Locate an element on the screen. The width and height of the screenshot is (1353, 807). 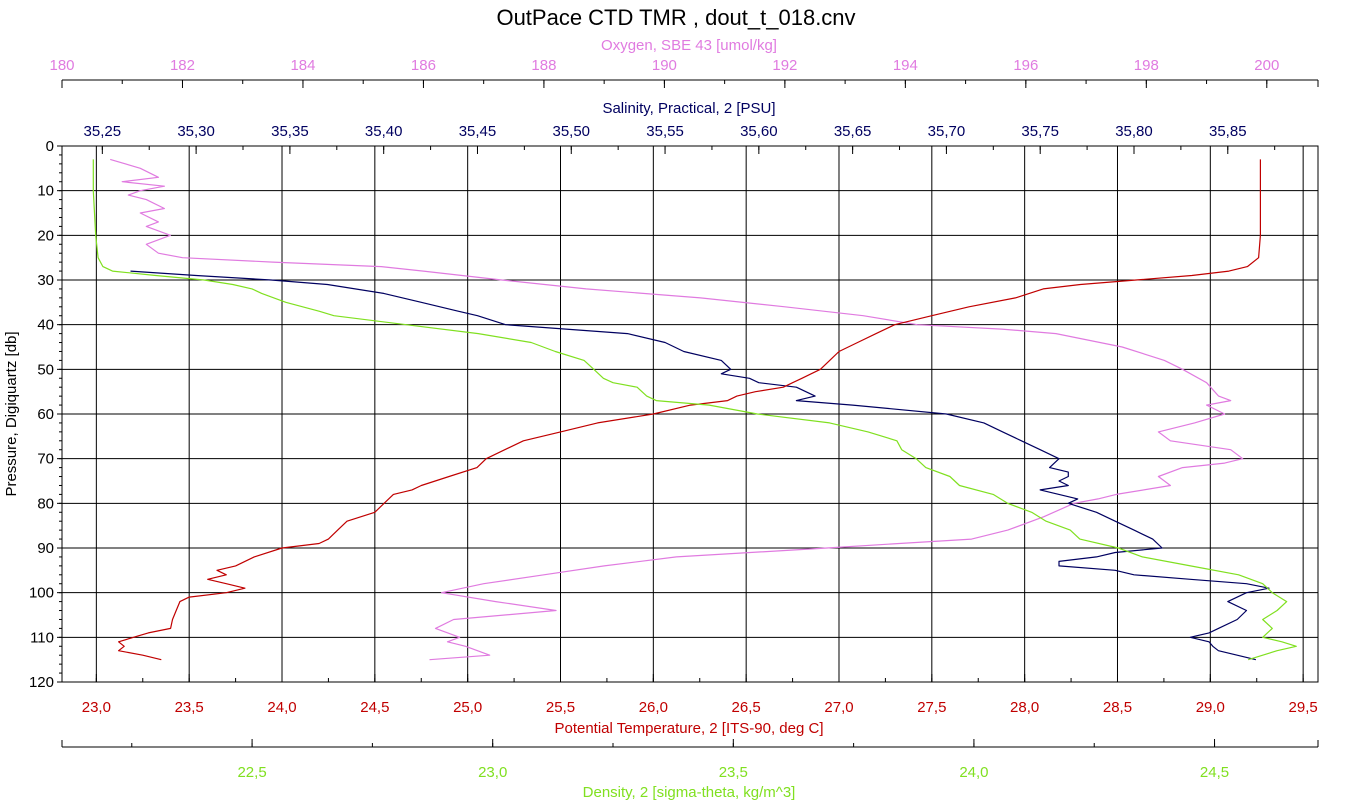
oxygen-tick-label: 194 is located at coordinates (905, 65).